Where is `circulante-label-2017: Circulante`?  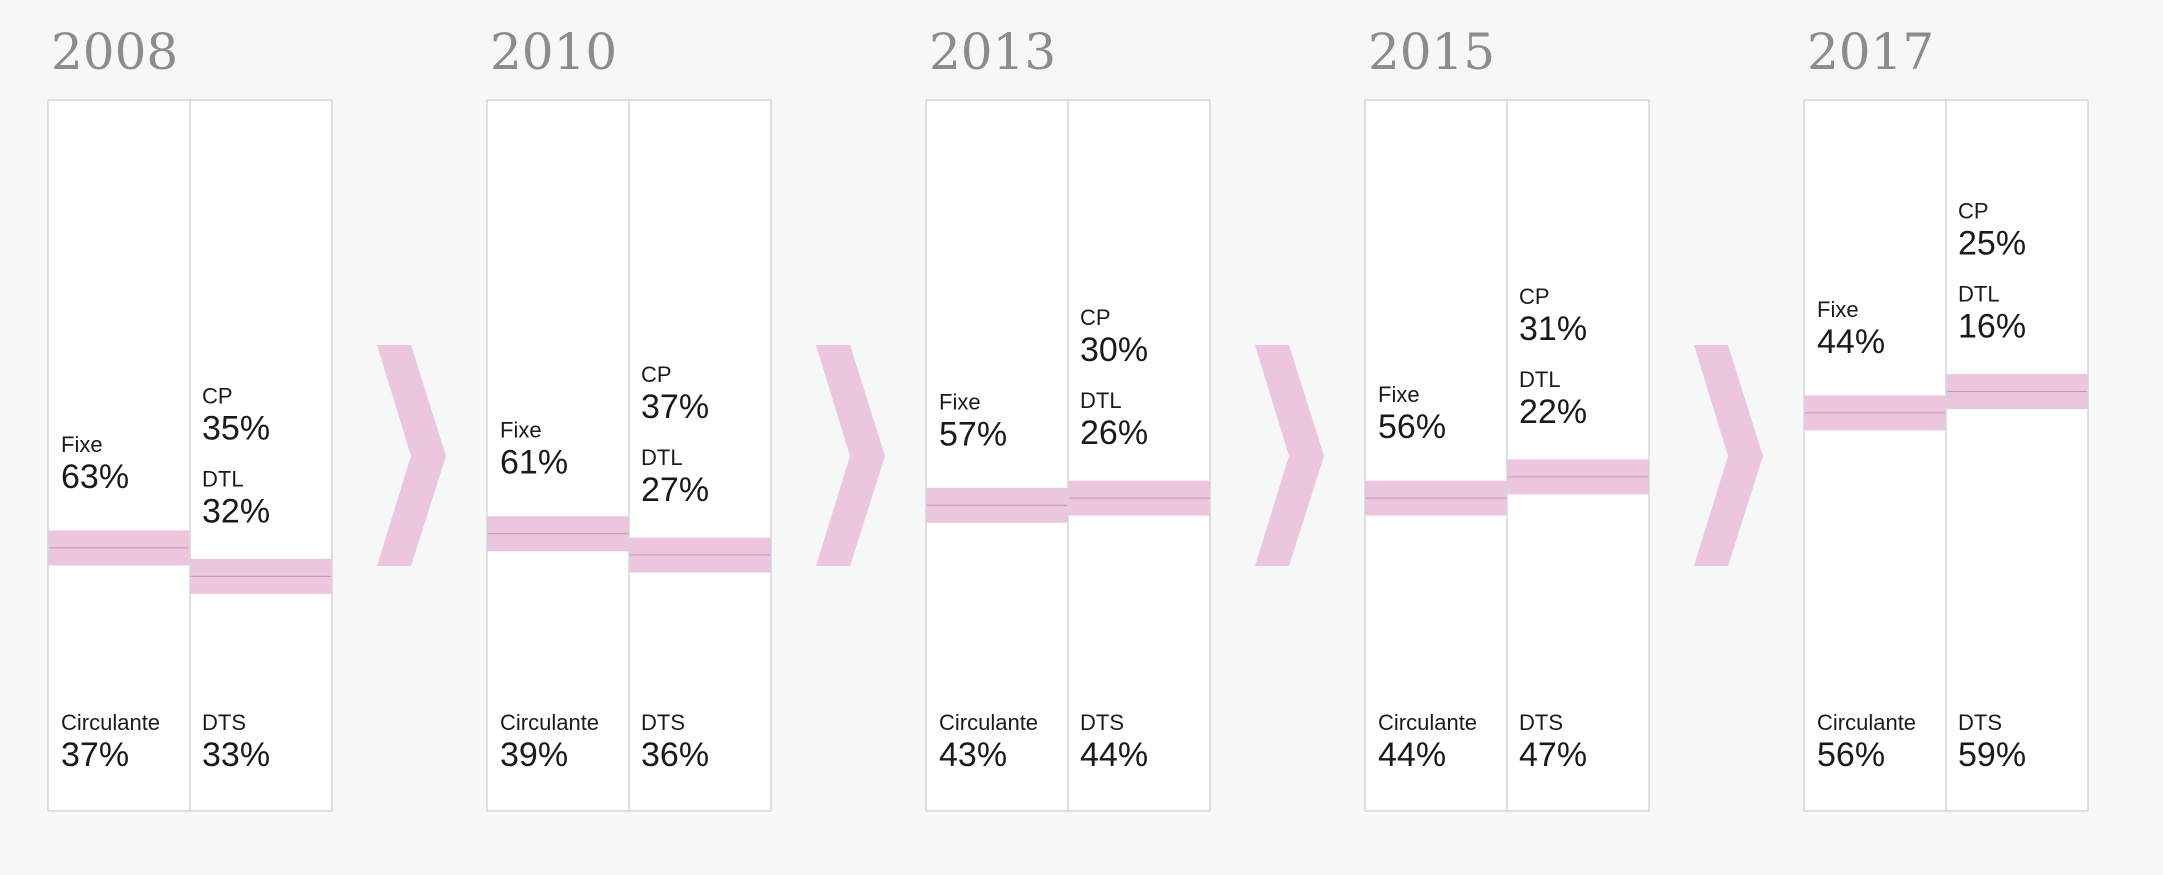
circulante-label-2017: Circulante is located at coordinates (1866, 722).